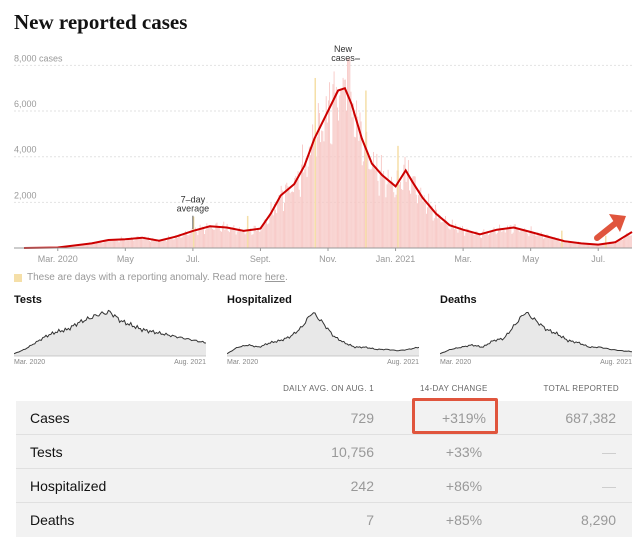  What do you see at coordinates (352, 452) in the screenshot?
I see `row-daily-avg: 10,756` at bounding box center [352, 452].